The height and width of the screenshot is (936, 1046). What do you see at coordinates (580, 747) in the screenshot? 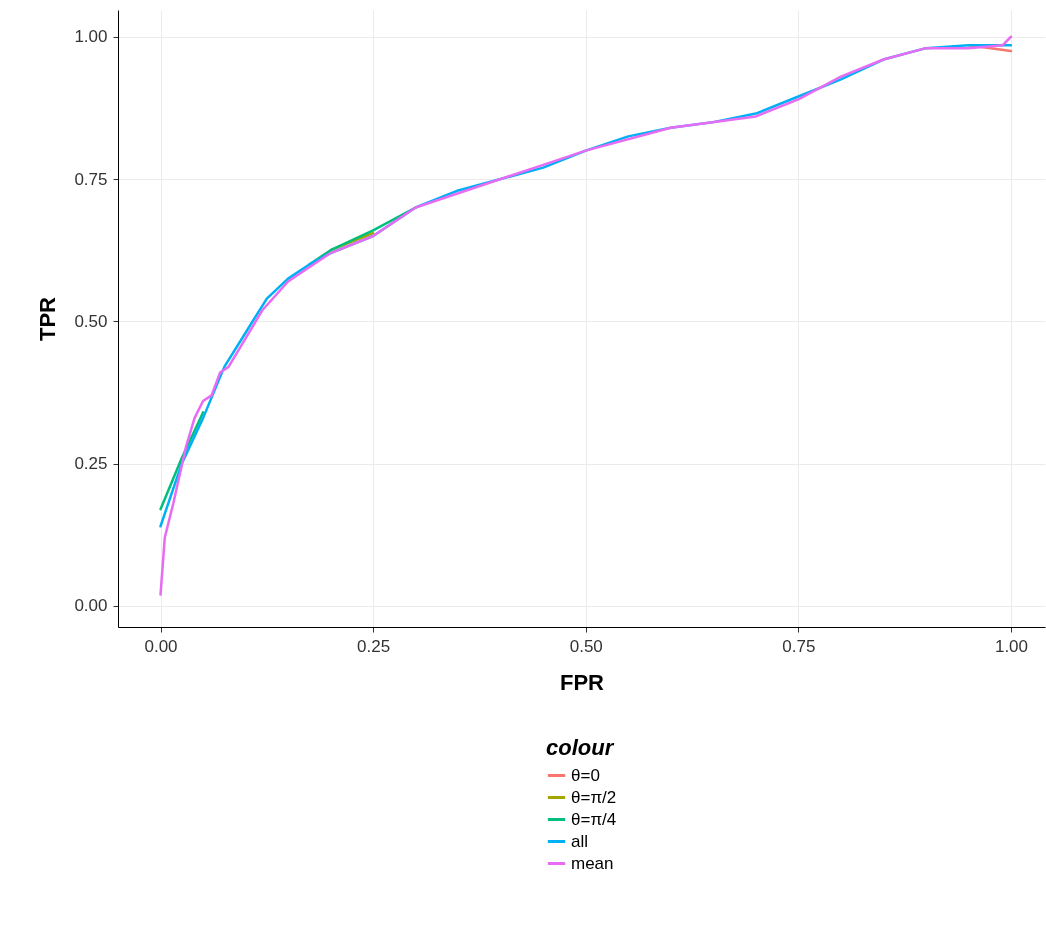
I see `legend-title: colour` at bounding box center [580, 747].